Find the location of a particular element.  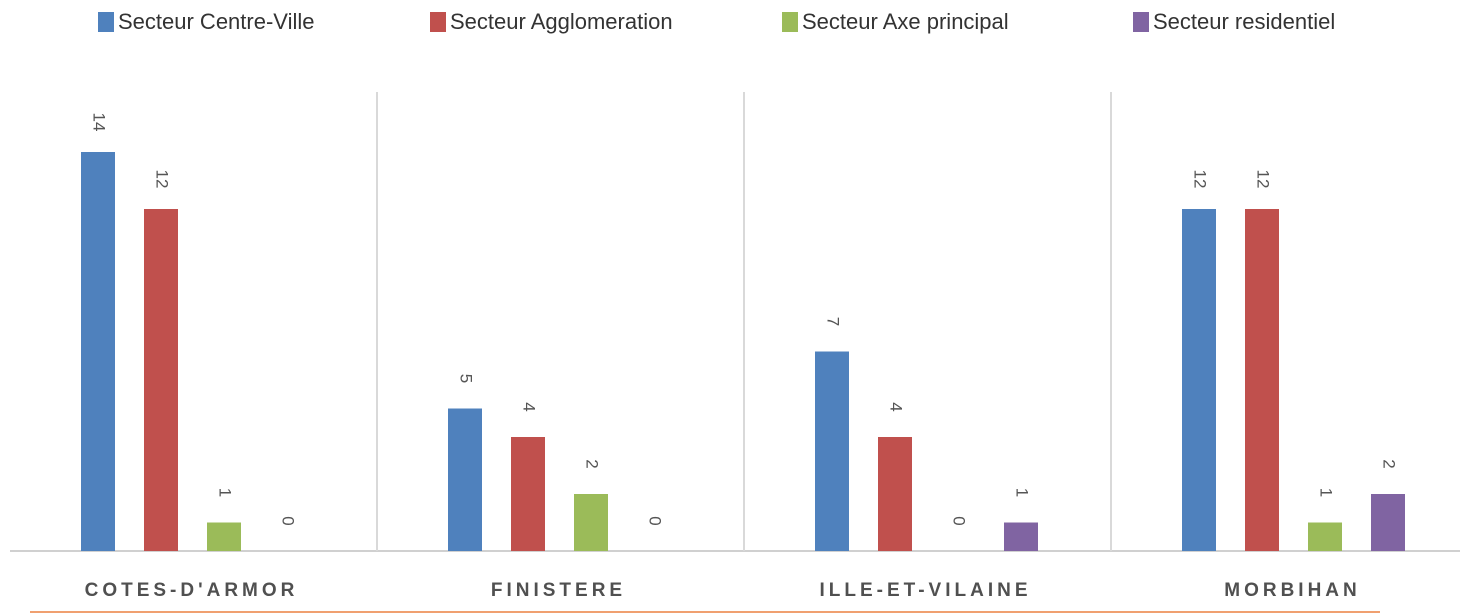

legend-label: Secteur Centre-Ville is located at coordinates (216, 21).